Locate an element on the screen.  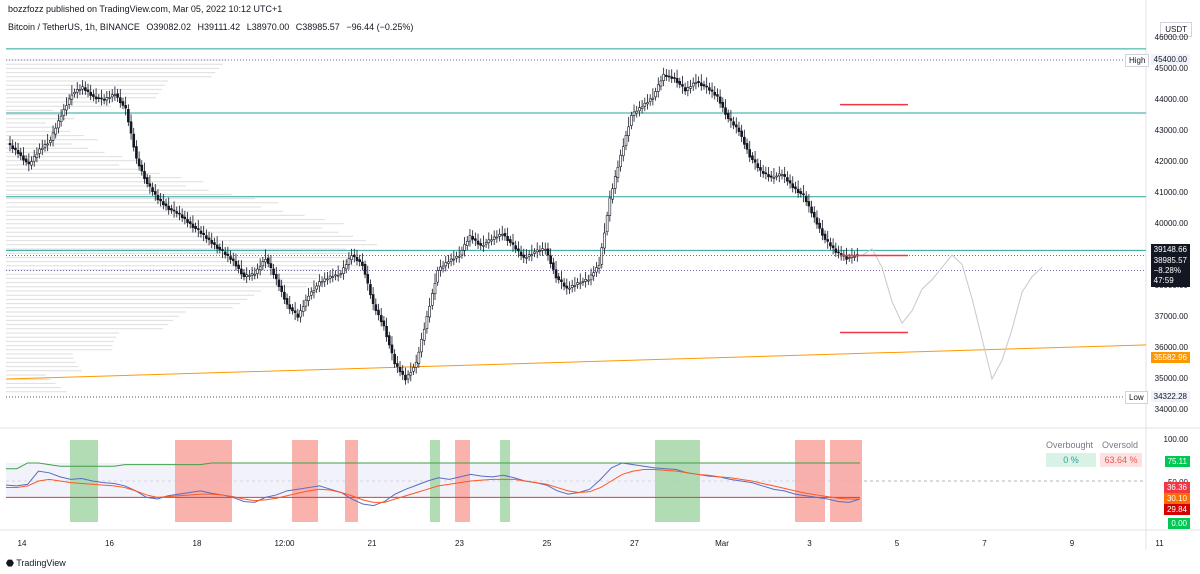
time-tick-label: 21 is located at coordinates (372, 543).